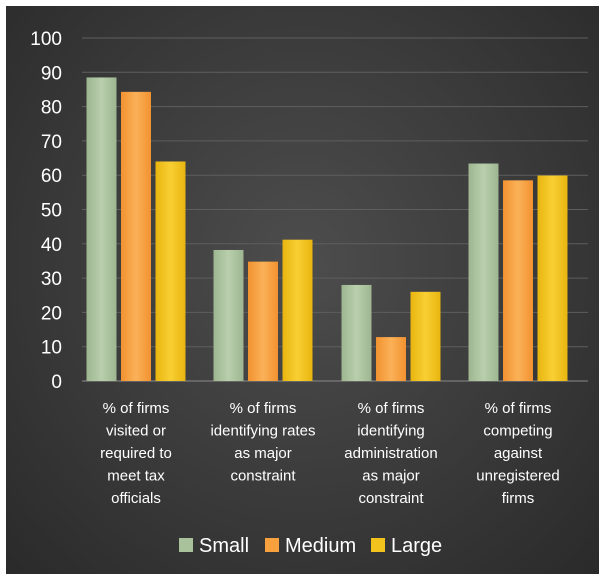  What do you see at coordinates (136, 476) in the screenshot?
I see `x-tick-label: meet tax` at bounding box center [136, 476].